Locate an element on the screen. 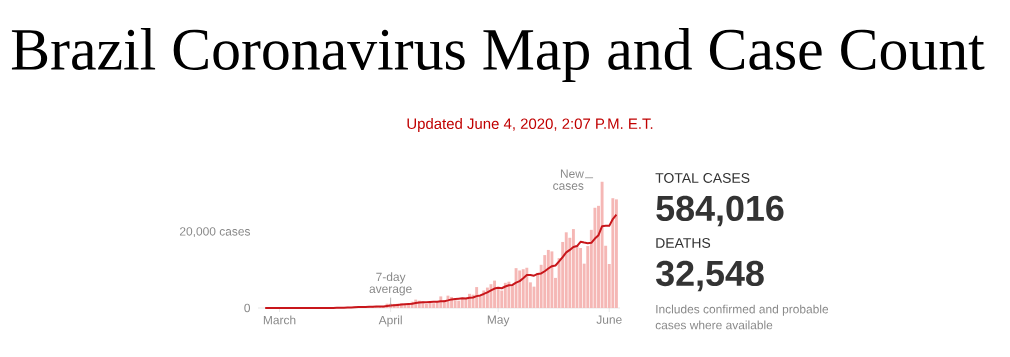 The height and width of the screenshot is (357, 1010). x-tick-label: May is located at coordinates (498, 321).